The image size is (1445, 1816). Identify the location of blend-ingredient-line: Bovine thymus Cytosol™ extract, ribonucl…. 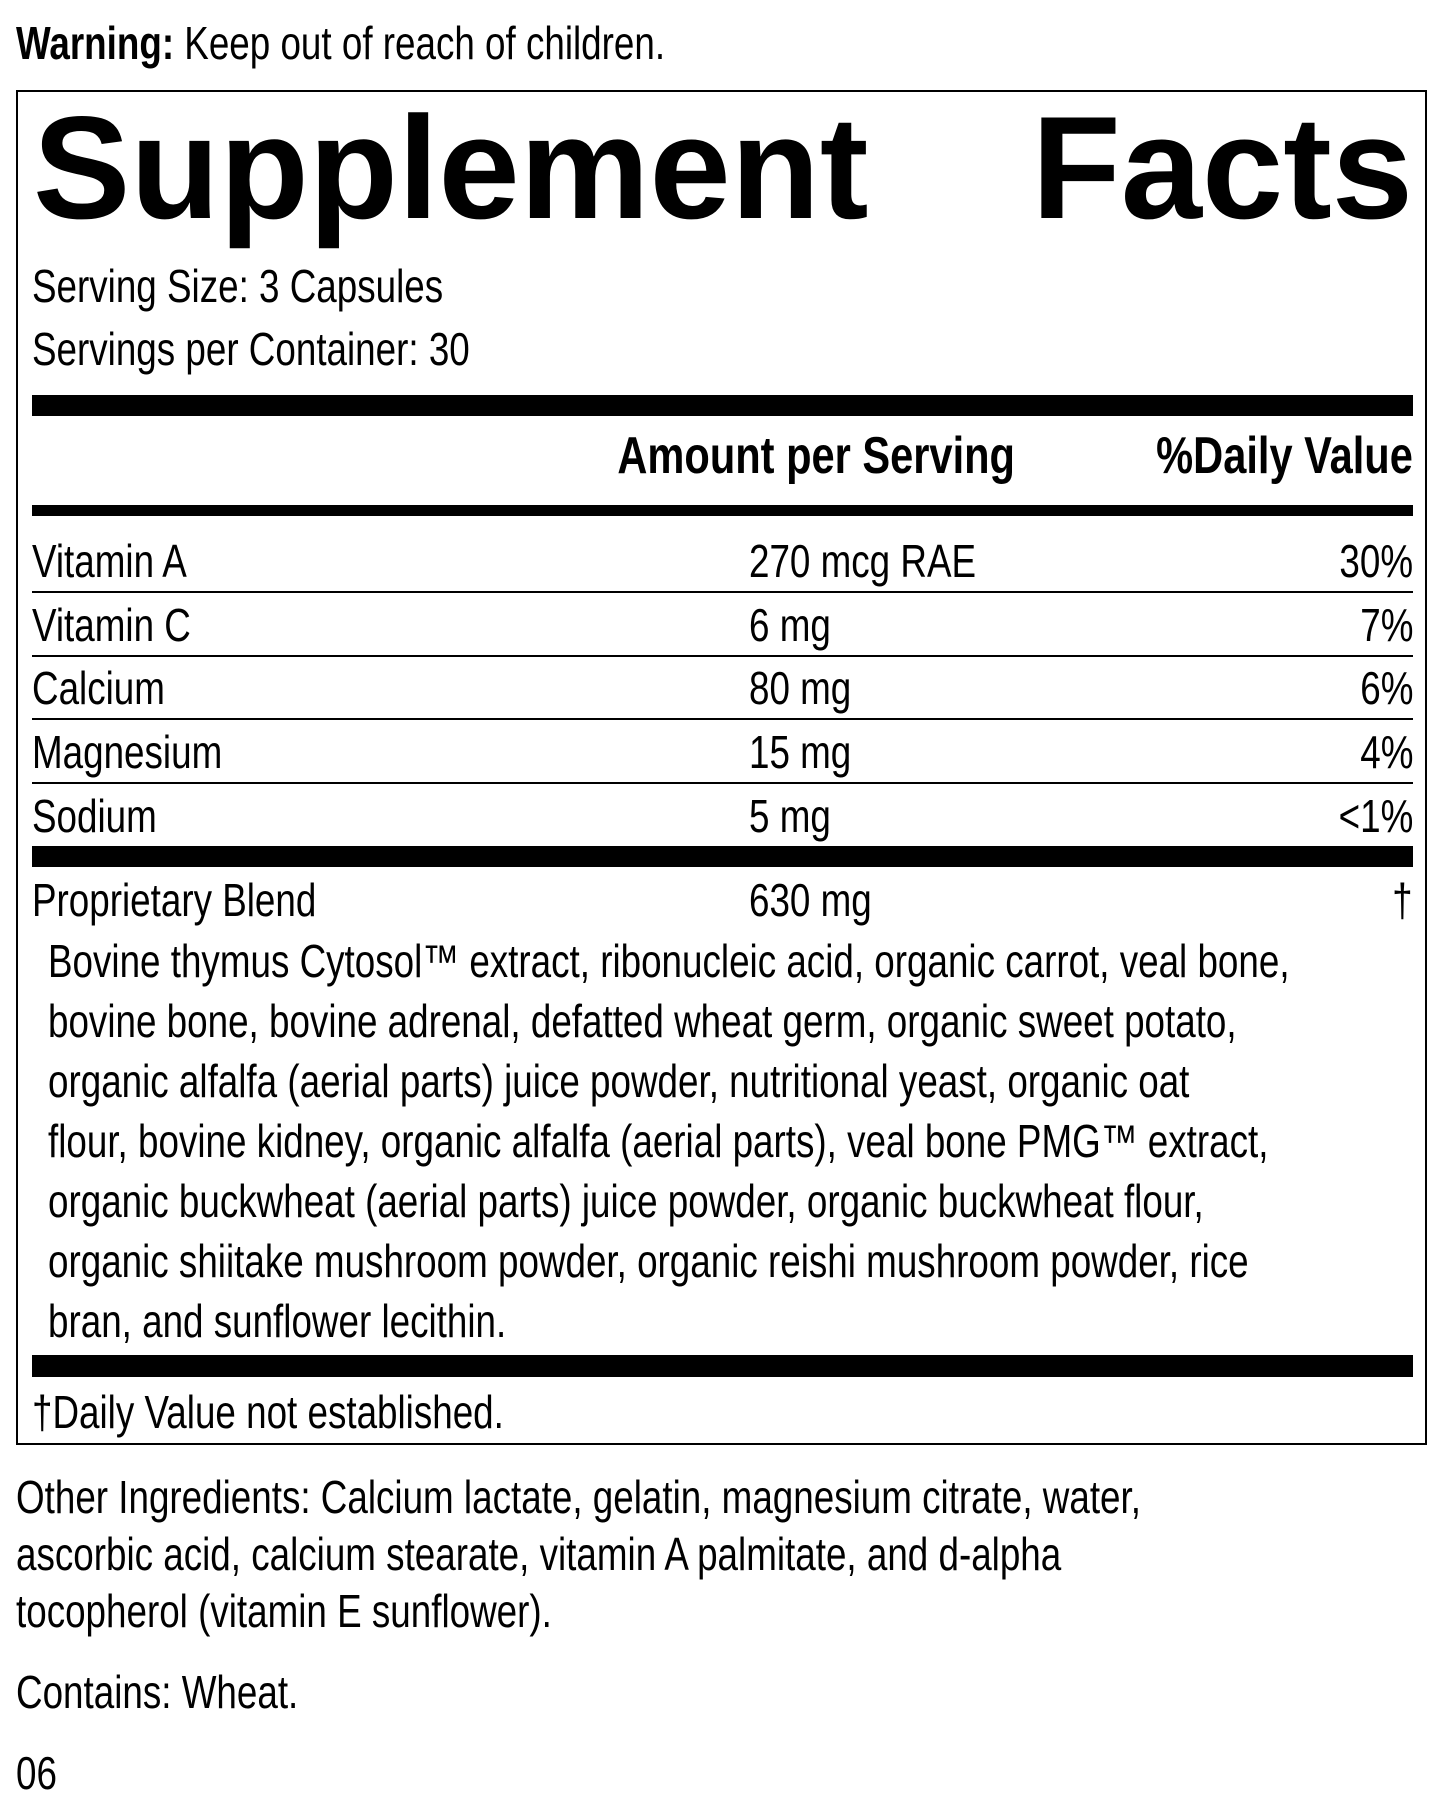
(669, 961).